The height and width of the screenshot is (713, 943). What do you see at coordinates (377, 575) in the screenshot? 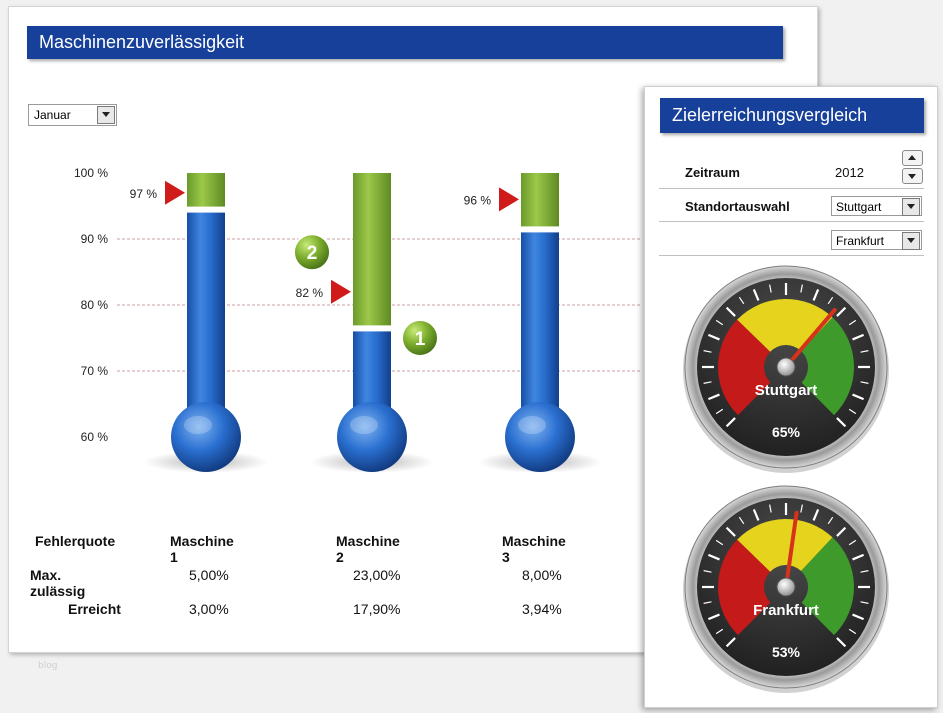
I see `cell-max-m2: 23,00%` at bounding box center [377, 575].